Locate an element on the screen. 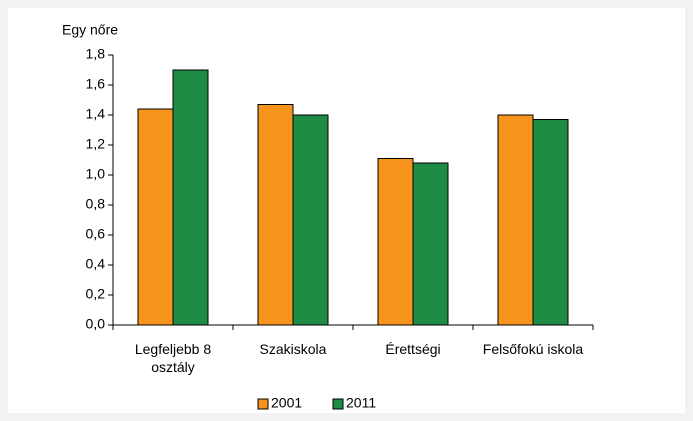 The image size is (693, 421). y-tick-label: 0,4 is located at coordinates (96, 264).